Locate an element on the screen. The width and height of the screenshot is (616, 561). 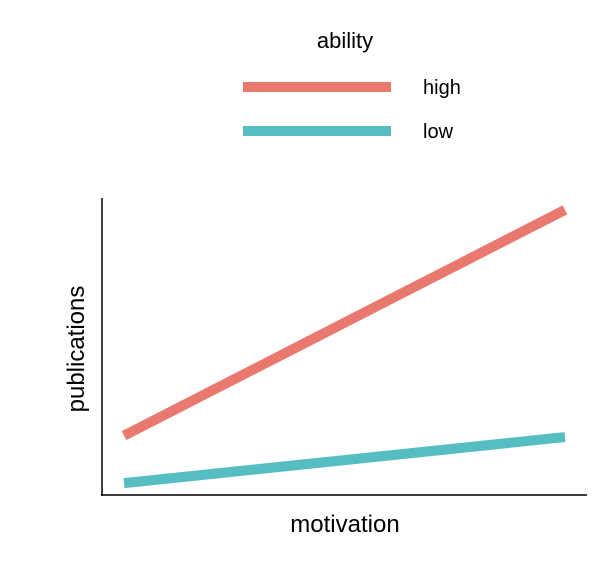
x-axis-label: motivation is located at coordinates (344, 524).